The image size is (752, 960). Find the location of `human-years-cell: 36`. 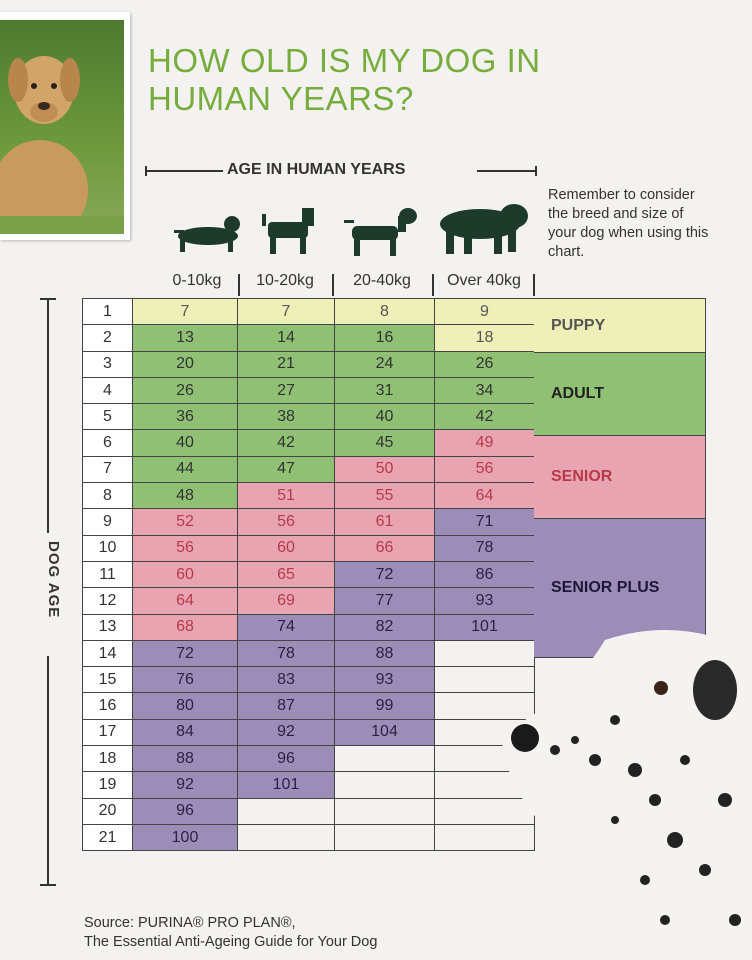

human-years-cell: 36 is located at coordinates (185, 417).